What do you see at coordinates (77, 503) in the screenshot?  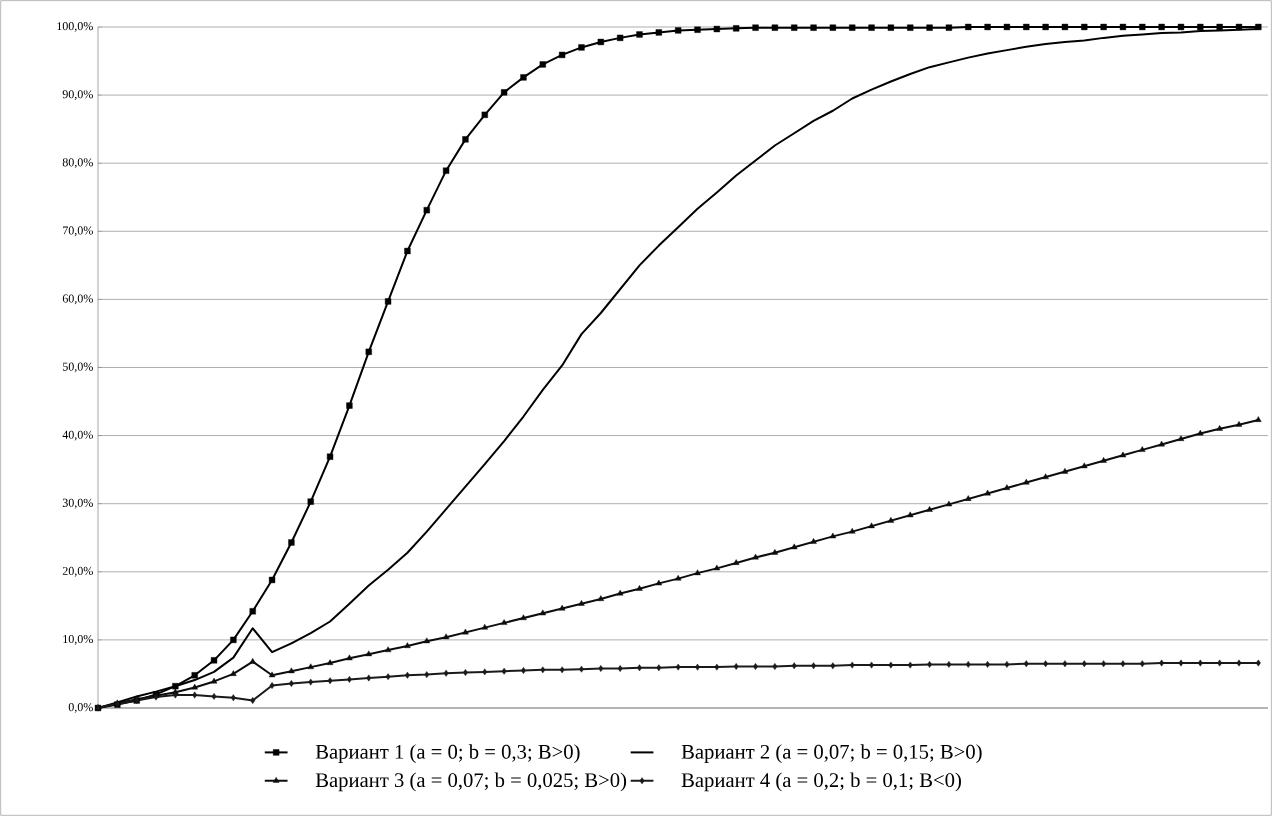 I see `y-tick-label: 30,0%` at bounding box center [77, 503].